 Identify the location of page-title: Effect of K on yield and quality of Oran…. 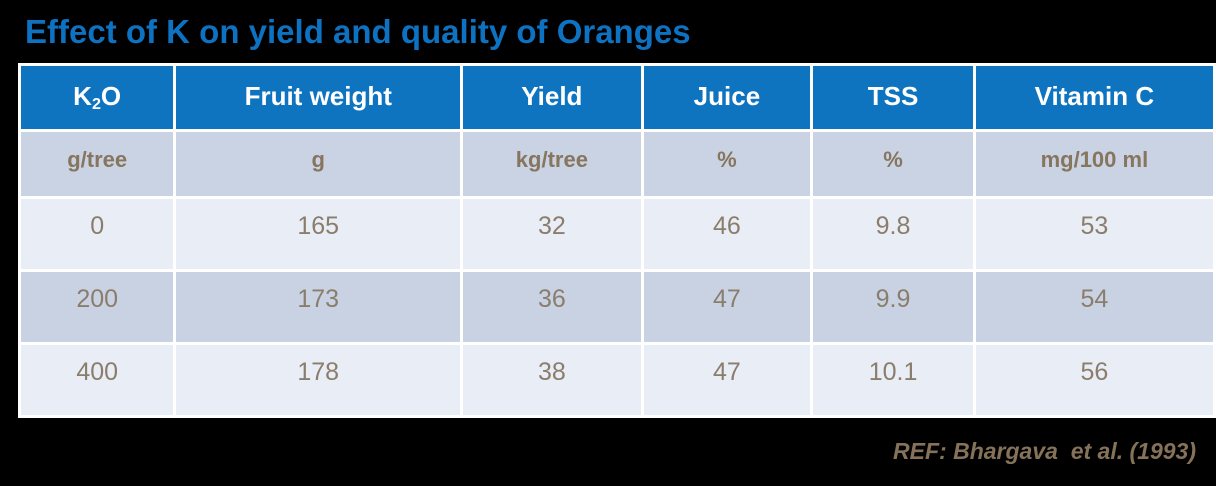
(358, 31).